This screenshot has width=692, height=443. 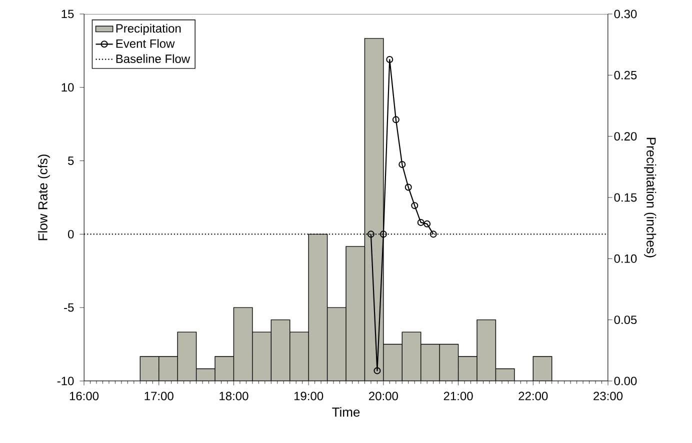 I want to click on legend-label: Event Flow, so click(x=145, y=43).